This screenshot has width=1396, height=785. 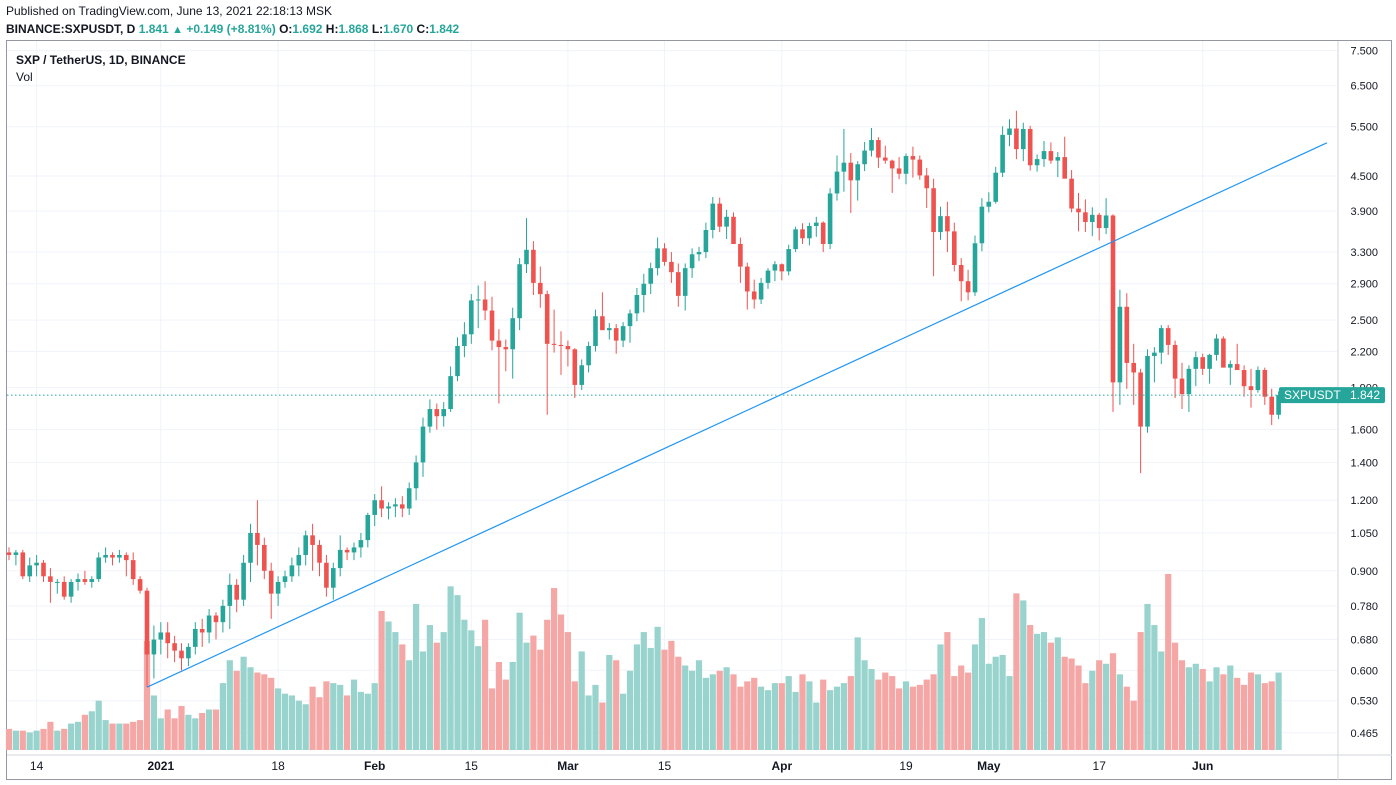 What do you see at coordinates (1364, 734) in the screenshot?
I see `y-tick-label: 0.465` at bounding box center [1364, 734].